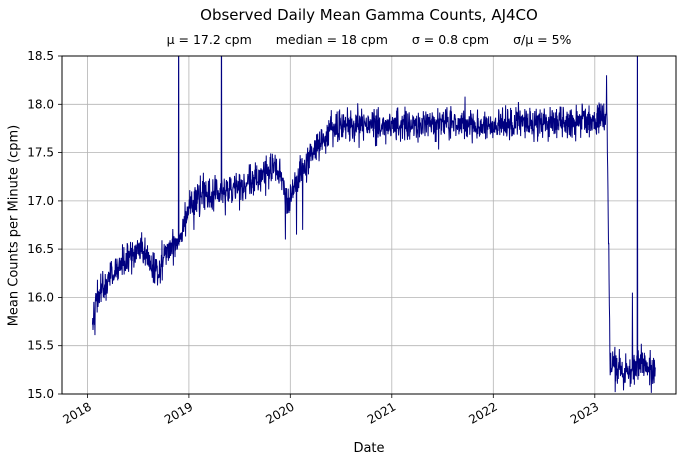 This screenshot has height=466, width=692. What do you see at coordinates (40, 201) in the screenshot?
I see `y-tick-label: 17.0` at bounding box center [40, 201].